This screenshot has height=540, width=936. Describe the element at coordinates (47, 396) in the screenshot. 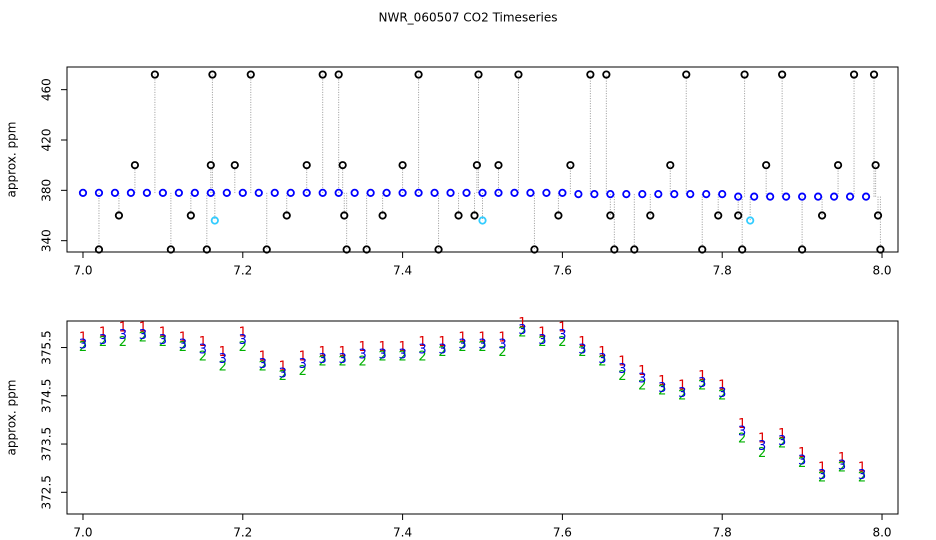

I see `y-tick-label: 374.5` at that location.